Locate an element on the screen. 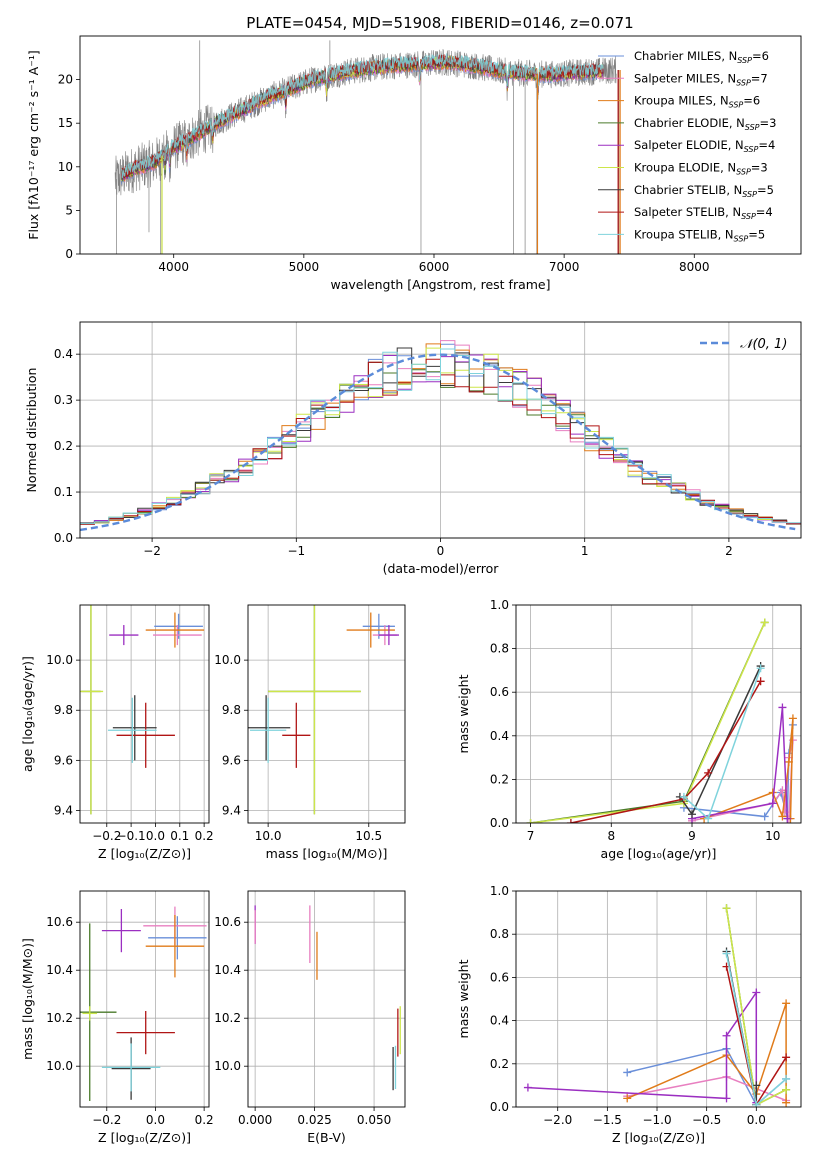 The image size is (819, 1170). axes-frame is located at coordinates (658, 999).